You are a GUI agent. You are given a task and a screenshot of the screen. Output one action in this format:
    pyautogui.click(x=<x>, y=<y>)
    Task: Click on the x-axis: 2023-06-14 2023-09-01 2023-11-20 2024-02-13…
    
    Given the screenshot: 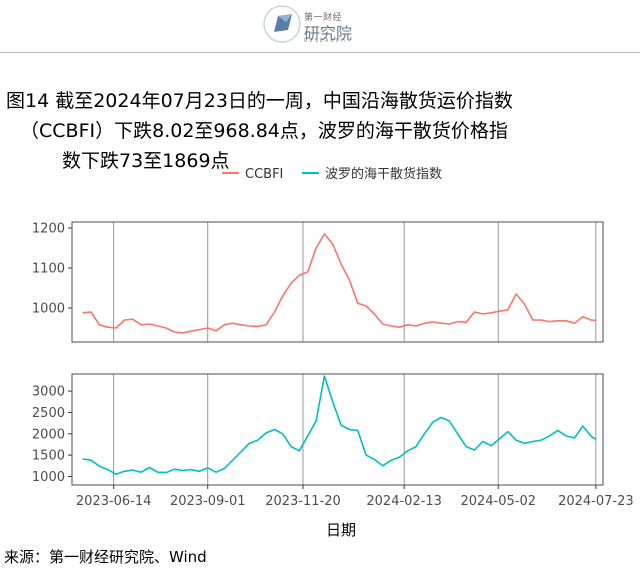 What is the action you would take?
    pyautogui.click(x=355, y=497)
    